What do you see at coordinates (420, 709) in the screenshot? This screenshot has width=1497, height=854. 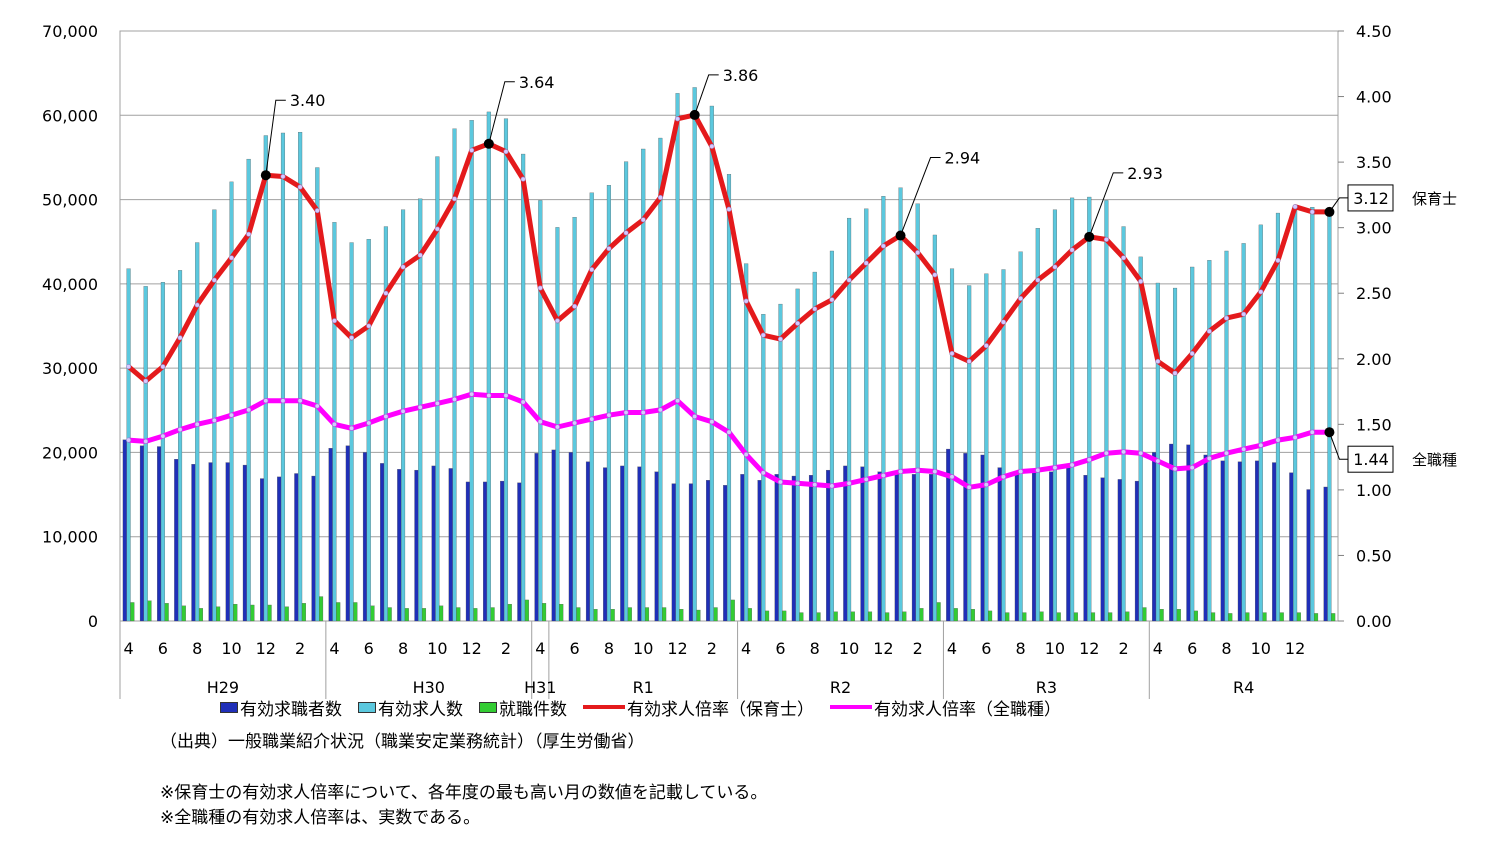 I see `legend-label-openings: 有効求人数` at bounding box center [420, 709].